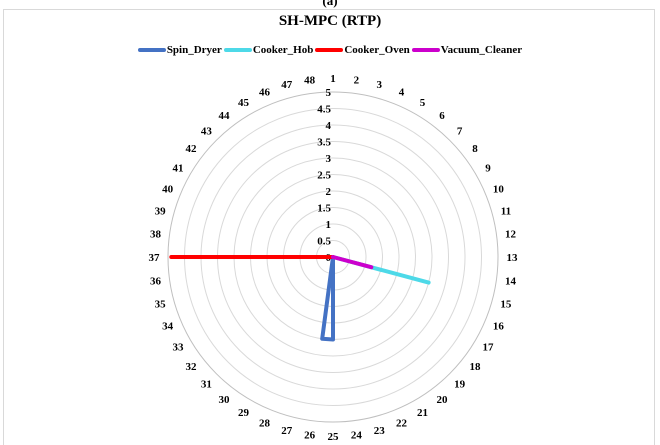 The height and width of the screenshot is (445, 660). Describe the element at coordinates (333, 79) in the screenshot. I see `spoke-label: 1` at that location.